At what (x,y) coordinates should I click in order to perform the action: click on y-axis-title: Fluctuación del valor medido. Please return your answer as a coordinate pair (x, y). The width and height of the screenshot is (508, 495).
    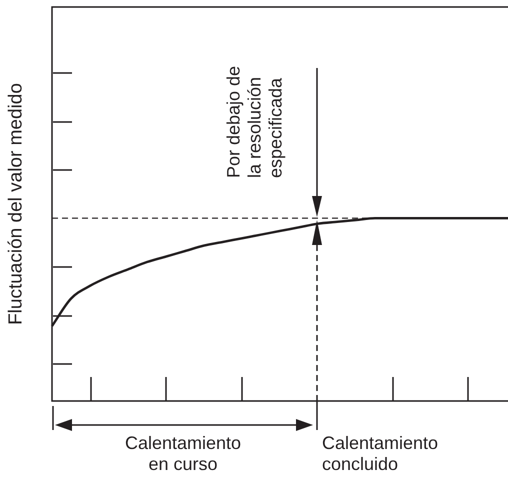
    Looking at the image, I should click on (16, 204).